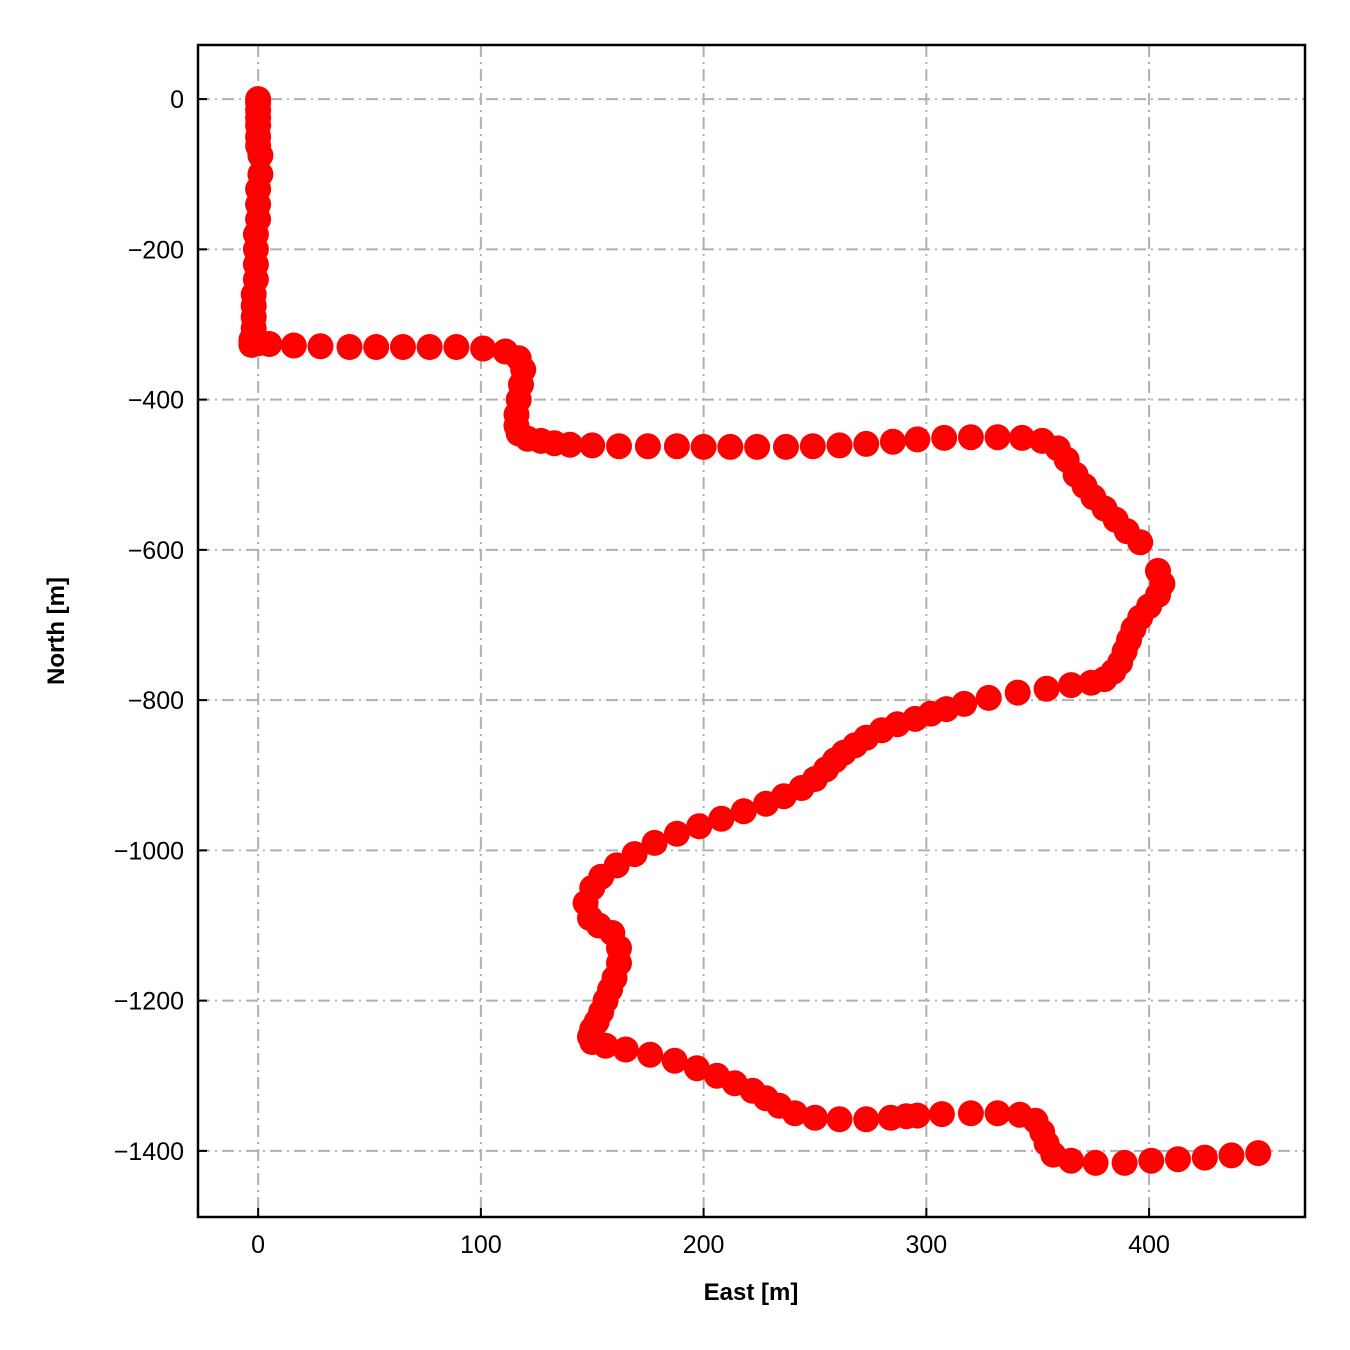  Describe the element at coordinates (177, 100) in the screenshot. I see `y-tick-label: 0` at that location.